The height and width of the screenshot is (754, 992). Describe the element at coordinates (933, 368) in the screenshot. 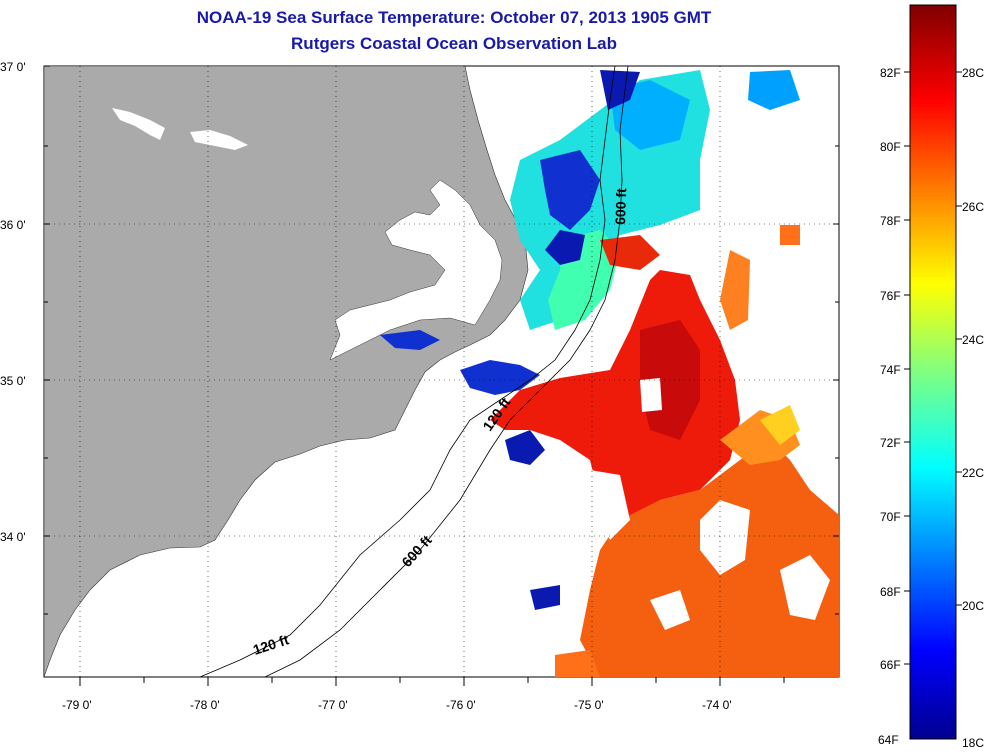

I see `colorbar-ticks` at that location.